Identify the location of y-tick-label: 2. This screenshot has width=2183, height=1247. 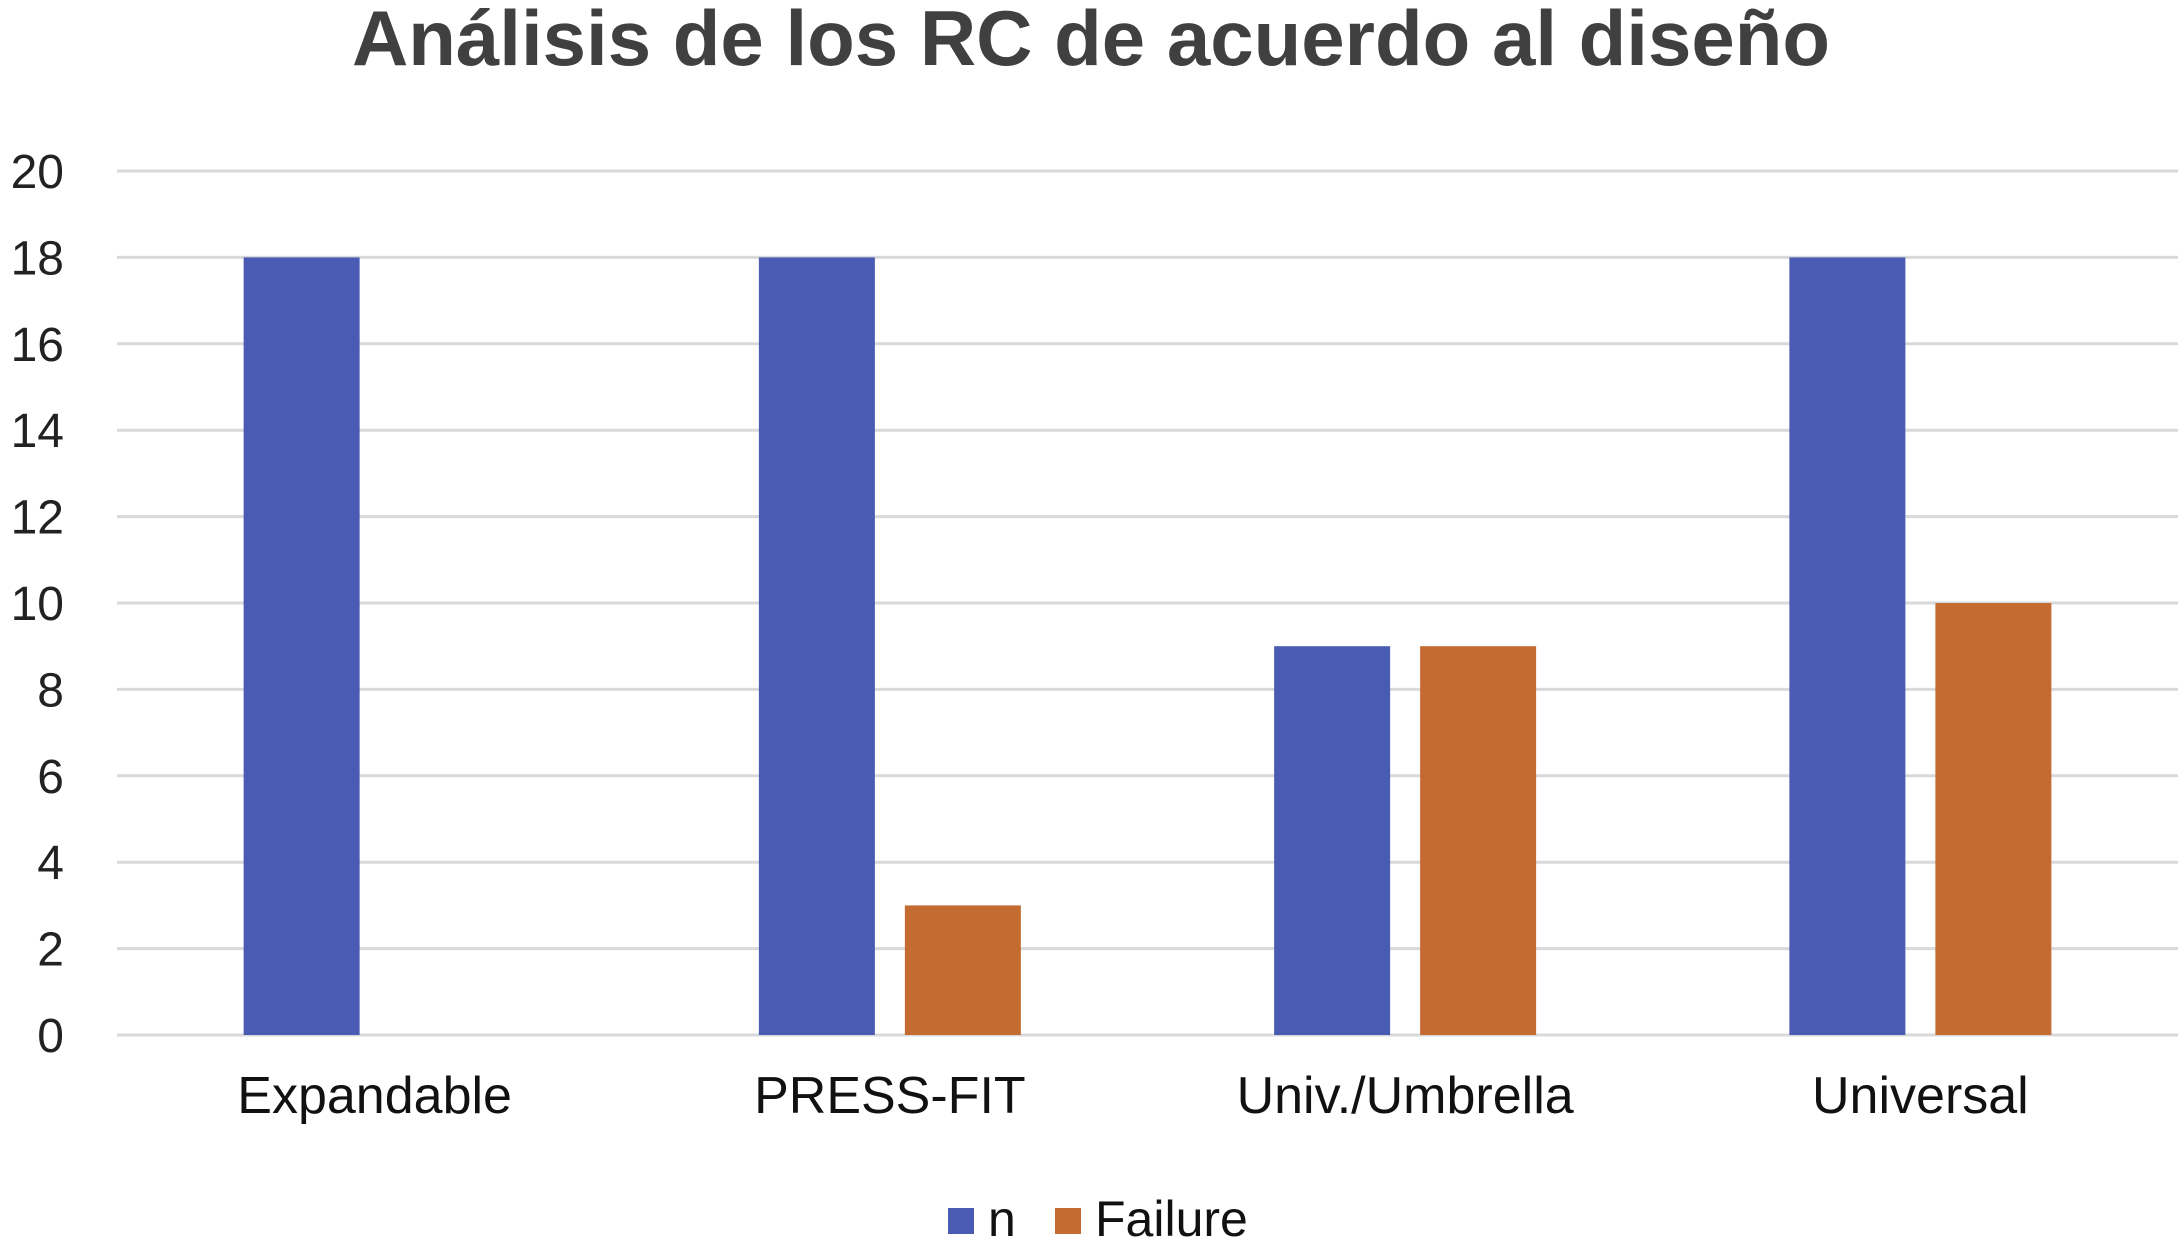
(50, 950).